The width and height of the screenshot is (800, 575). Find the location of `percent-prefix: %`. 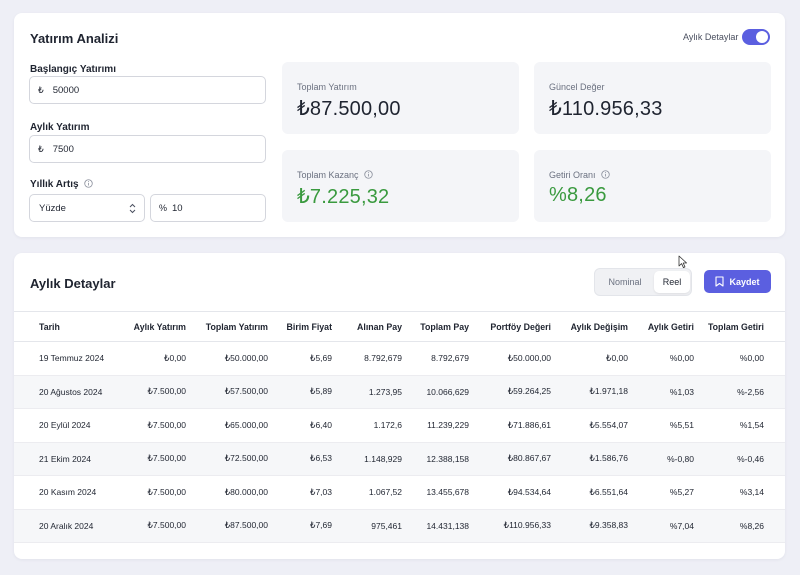

percent-prefix: % is located at coordinates (163, 208).